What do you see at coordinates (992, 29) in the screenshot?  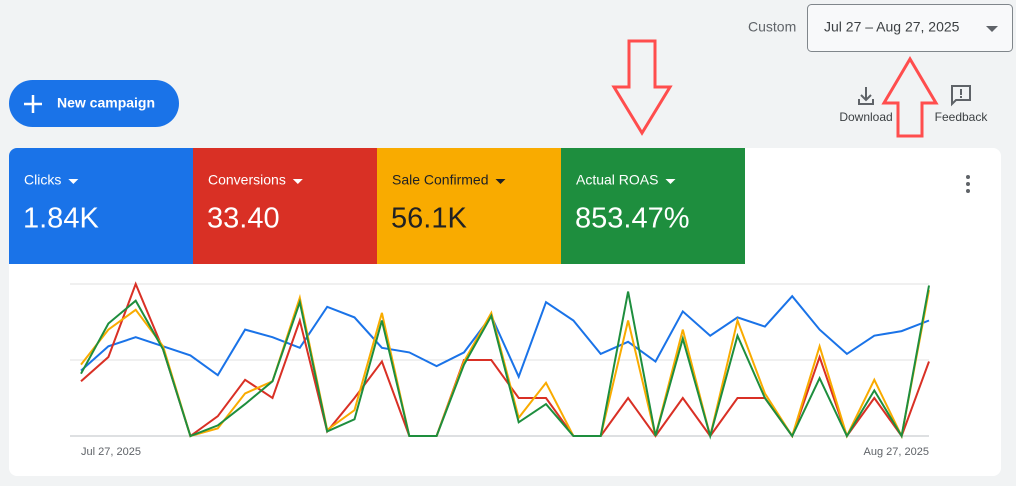 I see `dropdown-caret` at bounding box center [992, 29].